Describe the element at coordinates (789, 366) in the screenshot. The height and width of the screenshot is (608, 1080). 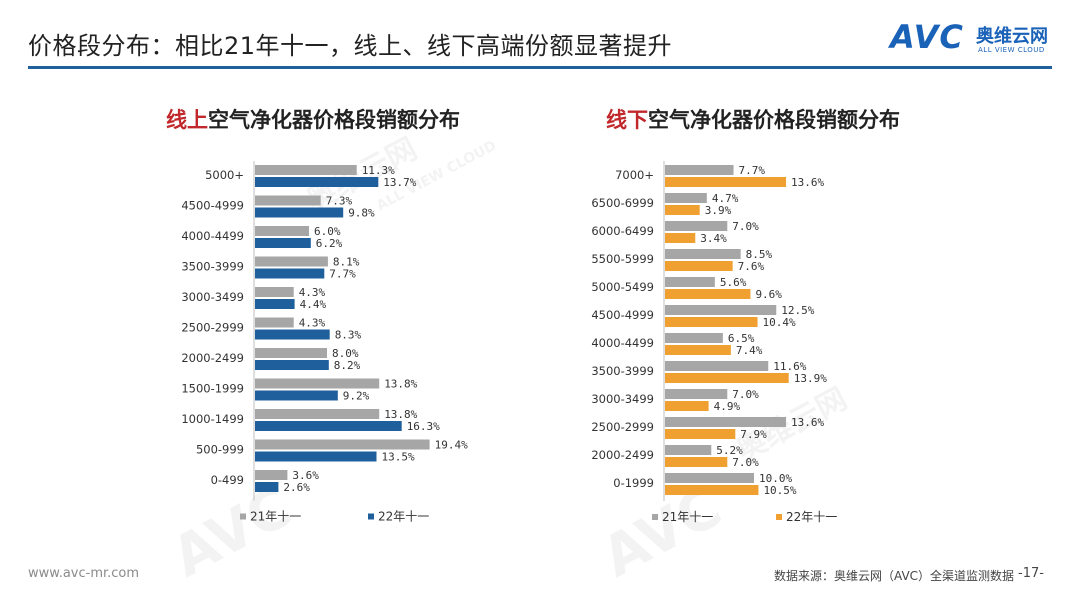
I see `data-label: 11.6%` at that location.